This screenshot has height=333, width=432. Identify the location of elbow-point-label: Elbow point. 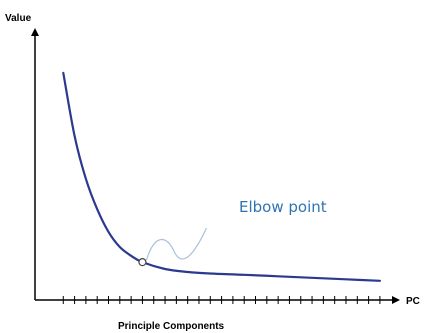
(283, 207).